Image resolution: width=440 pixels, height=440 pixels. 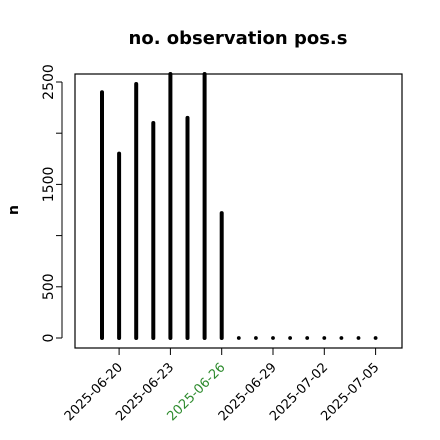 What do you see at coordinates (49, 185) in the screenshot?
I see `y-tick-label: 1500` at bounding box center [49, 185].